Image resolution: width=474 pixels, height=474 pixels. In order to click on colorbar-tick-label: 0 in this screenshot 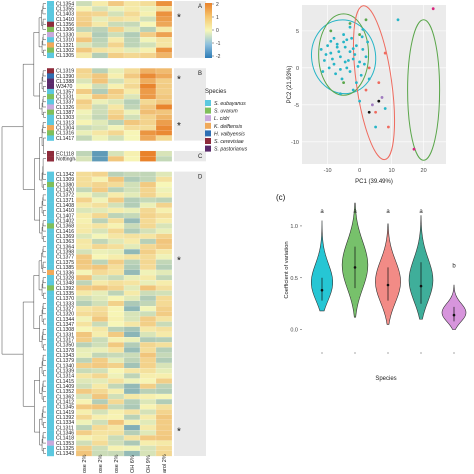, I will do `click(217, 31)`.